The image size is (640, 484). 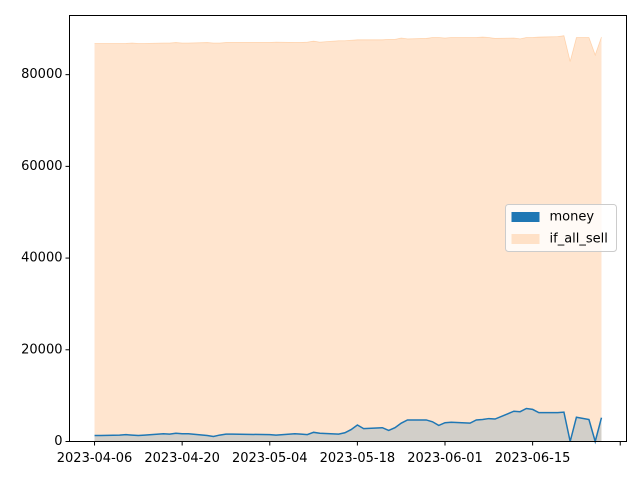 I want to click on y-tick-label: 80000, so click(x=41, y=74).